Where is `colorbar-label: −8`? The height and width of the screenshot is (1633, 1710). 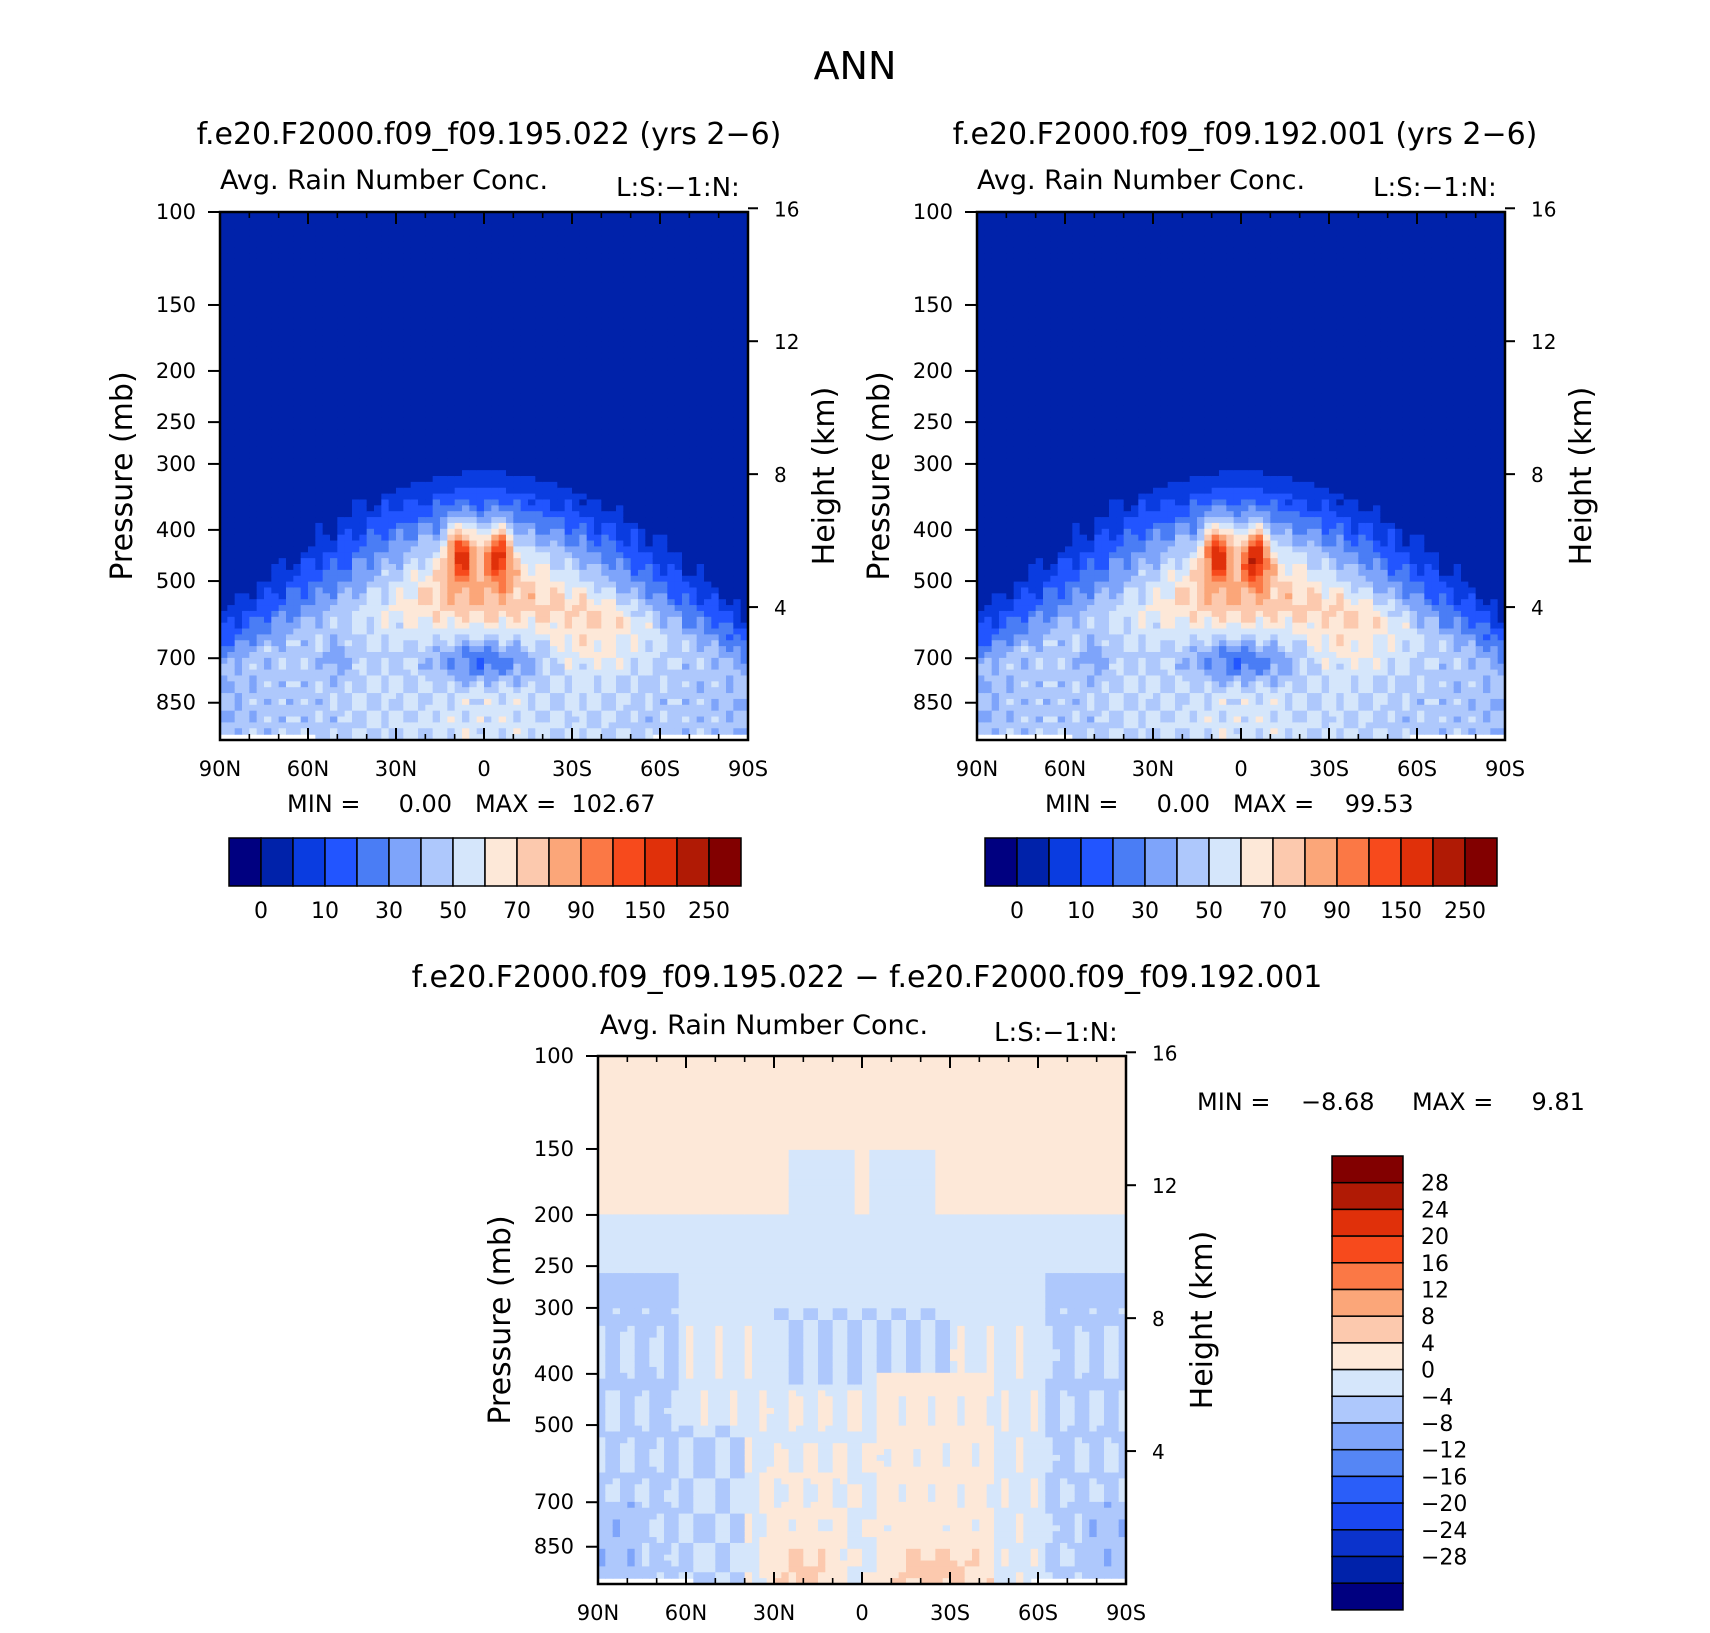 colorbar-label: −8 is located at coordinates (1437, 1424).